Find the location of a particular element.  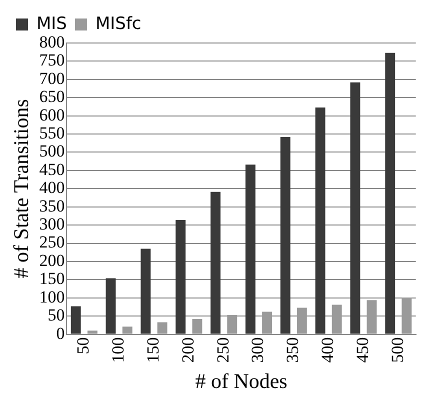

x-tick-label: 100 is located at coordinates (118, 350).